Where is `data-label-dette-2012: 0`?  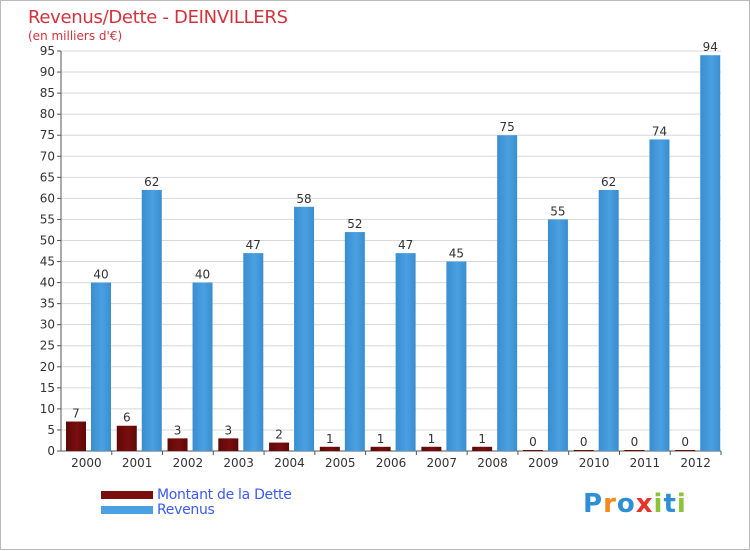 data-label-dette-2012: 0 is located at coordinates (685, 442).